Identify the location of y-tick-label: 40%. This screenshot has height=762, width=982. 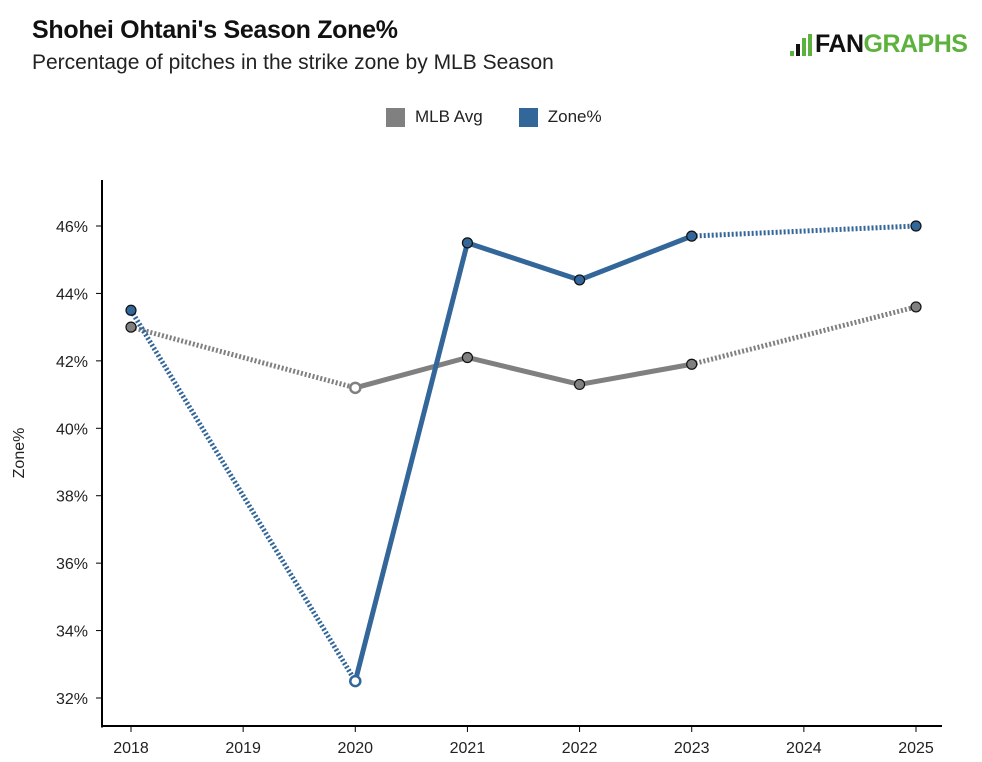
(72, 429).